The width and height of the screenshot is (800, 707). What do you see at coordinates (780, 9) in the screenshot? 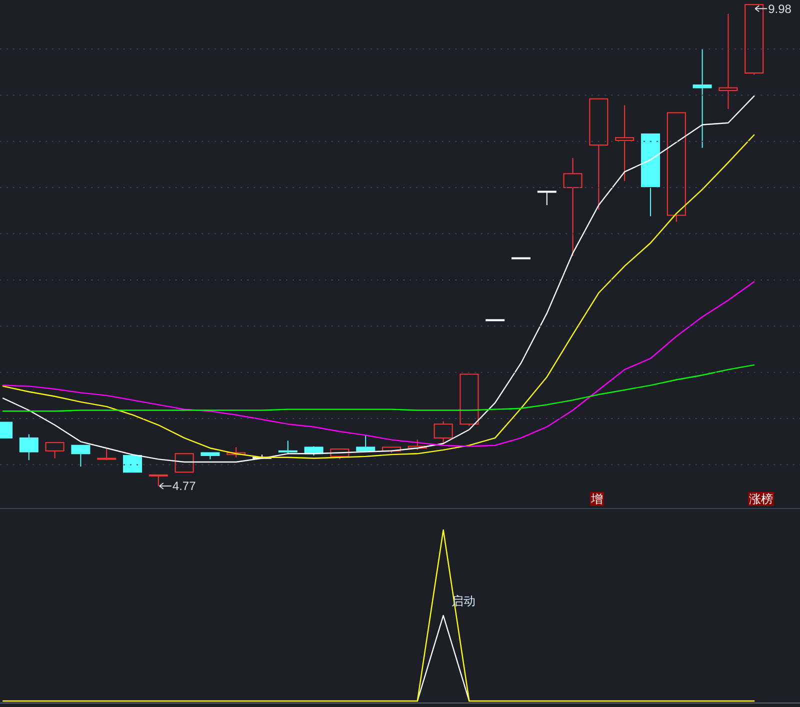
I see `text: 9.98` at bounding box center [780, 9].